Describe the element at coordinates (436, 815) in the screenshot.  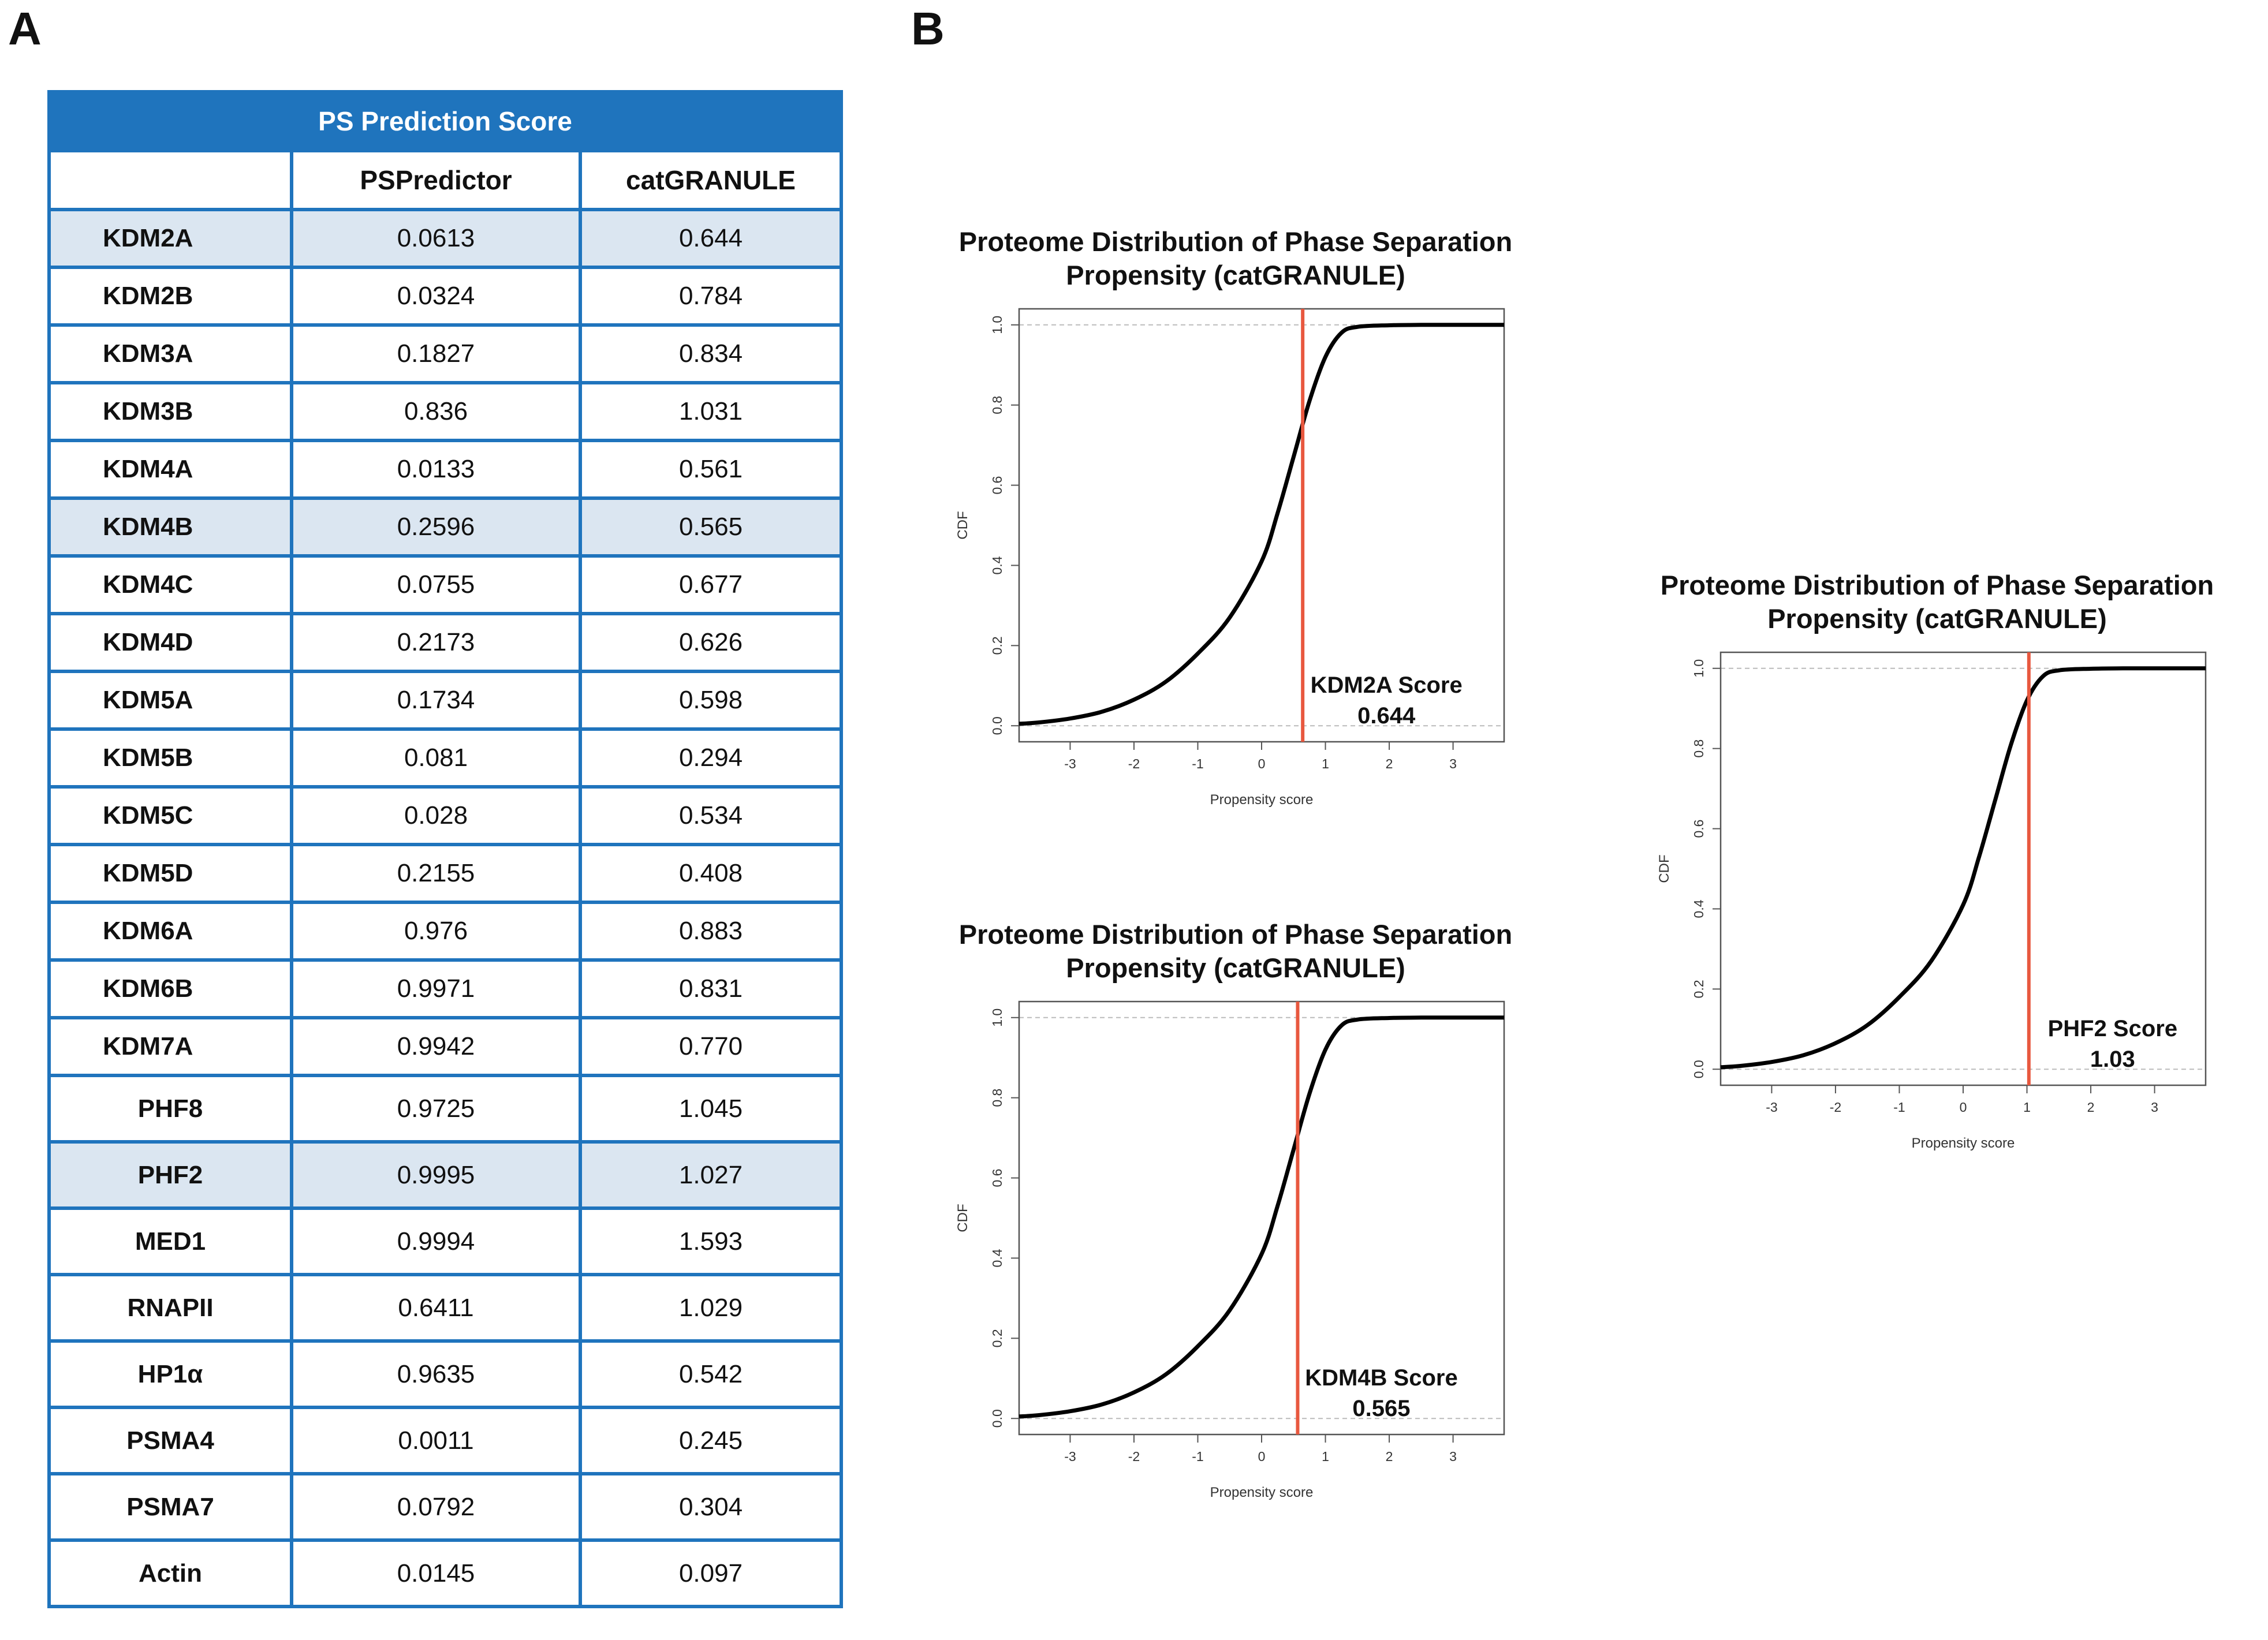
I see `pspredictor-cell: 0.028` at that location.